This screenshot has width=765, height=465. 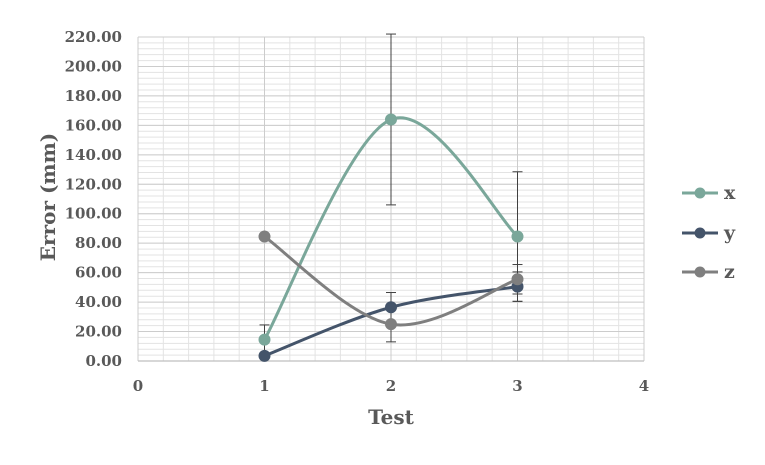 I want to click on y-tick-label: 120.00, so click(x=93, y=184).